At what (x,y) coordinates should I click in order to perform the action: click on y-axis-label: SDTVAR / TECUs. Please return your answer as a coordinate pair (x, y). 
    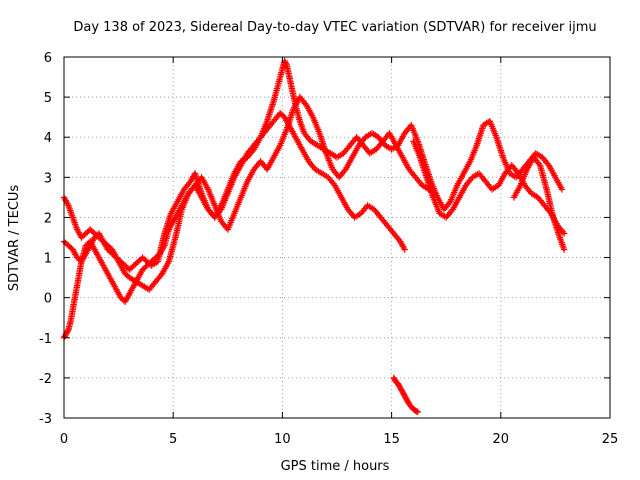
    Looking at the image, I should click on (14, 238).